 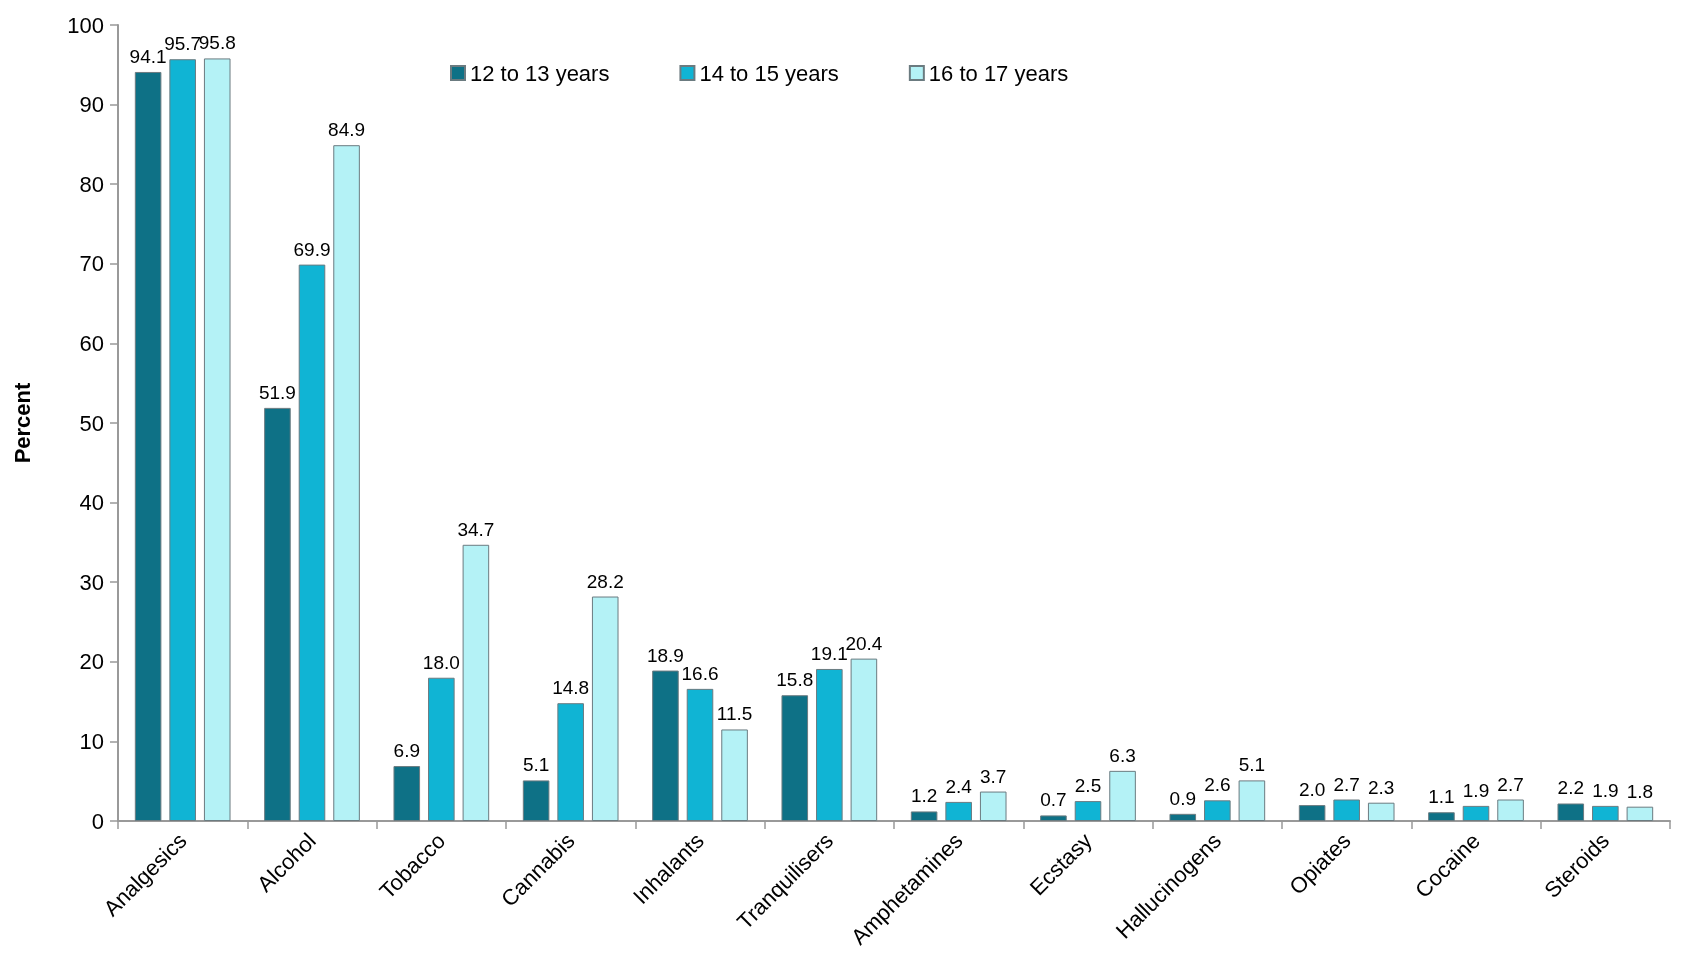 I want to click on y-tick-label: 70, so click(x=91, y=264).